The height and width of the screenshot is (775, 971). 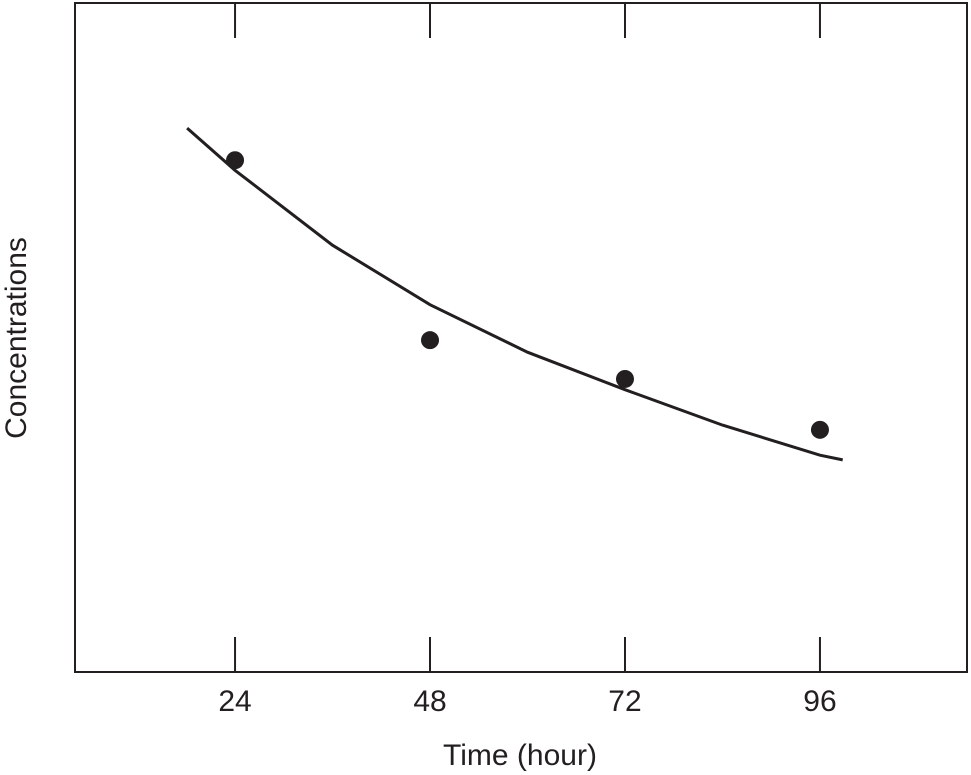 What do you see at coordinates (234, 701) in the screenshot?
I see `x-tick-label: 24` at bounding box center [234, 701].